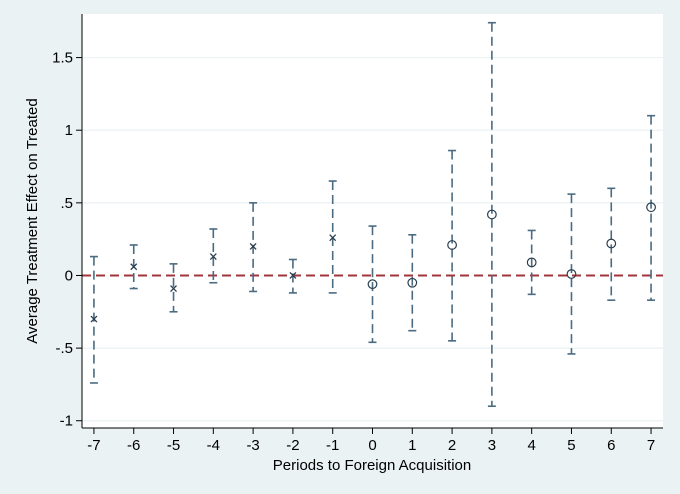 This screenshot has width=680, height=494. I want to click on x-tick-label: -6, so click(133, 445).